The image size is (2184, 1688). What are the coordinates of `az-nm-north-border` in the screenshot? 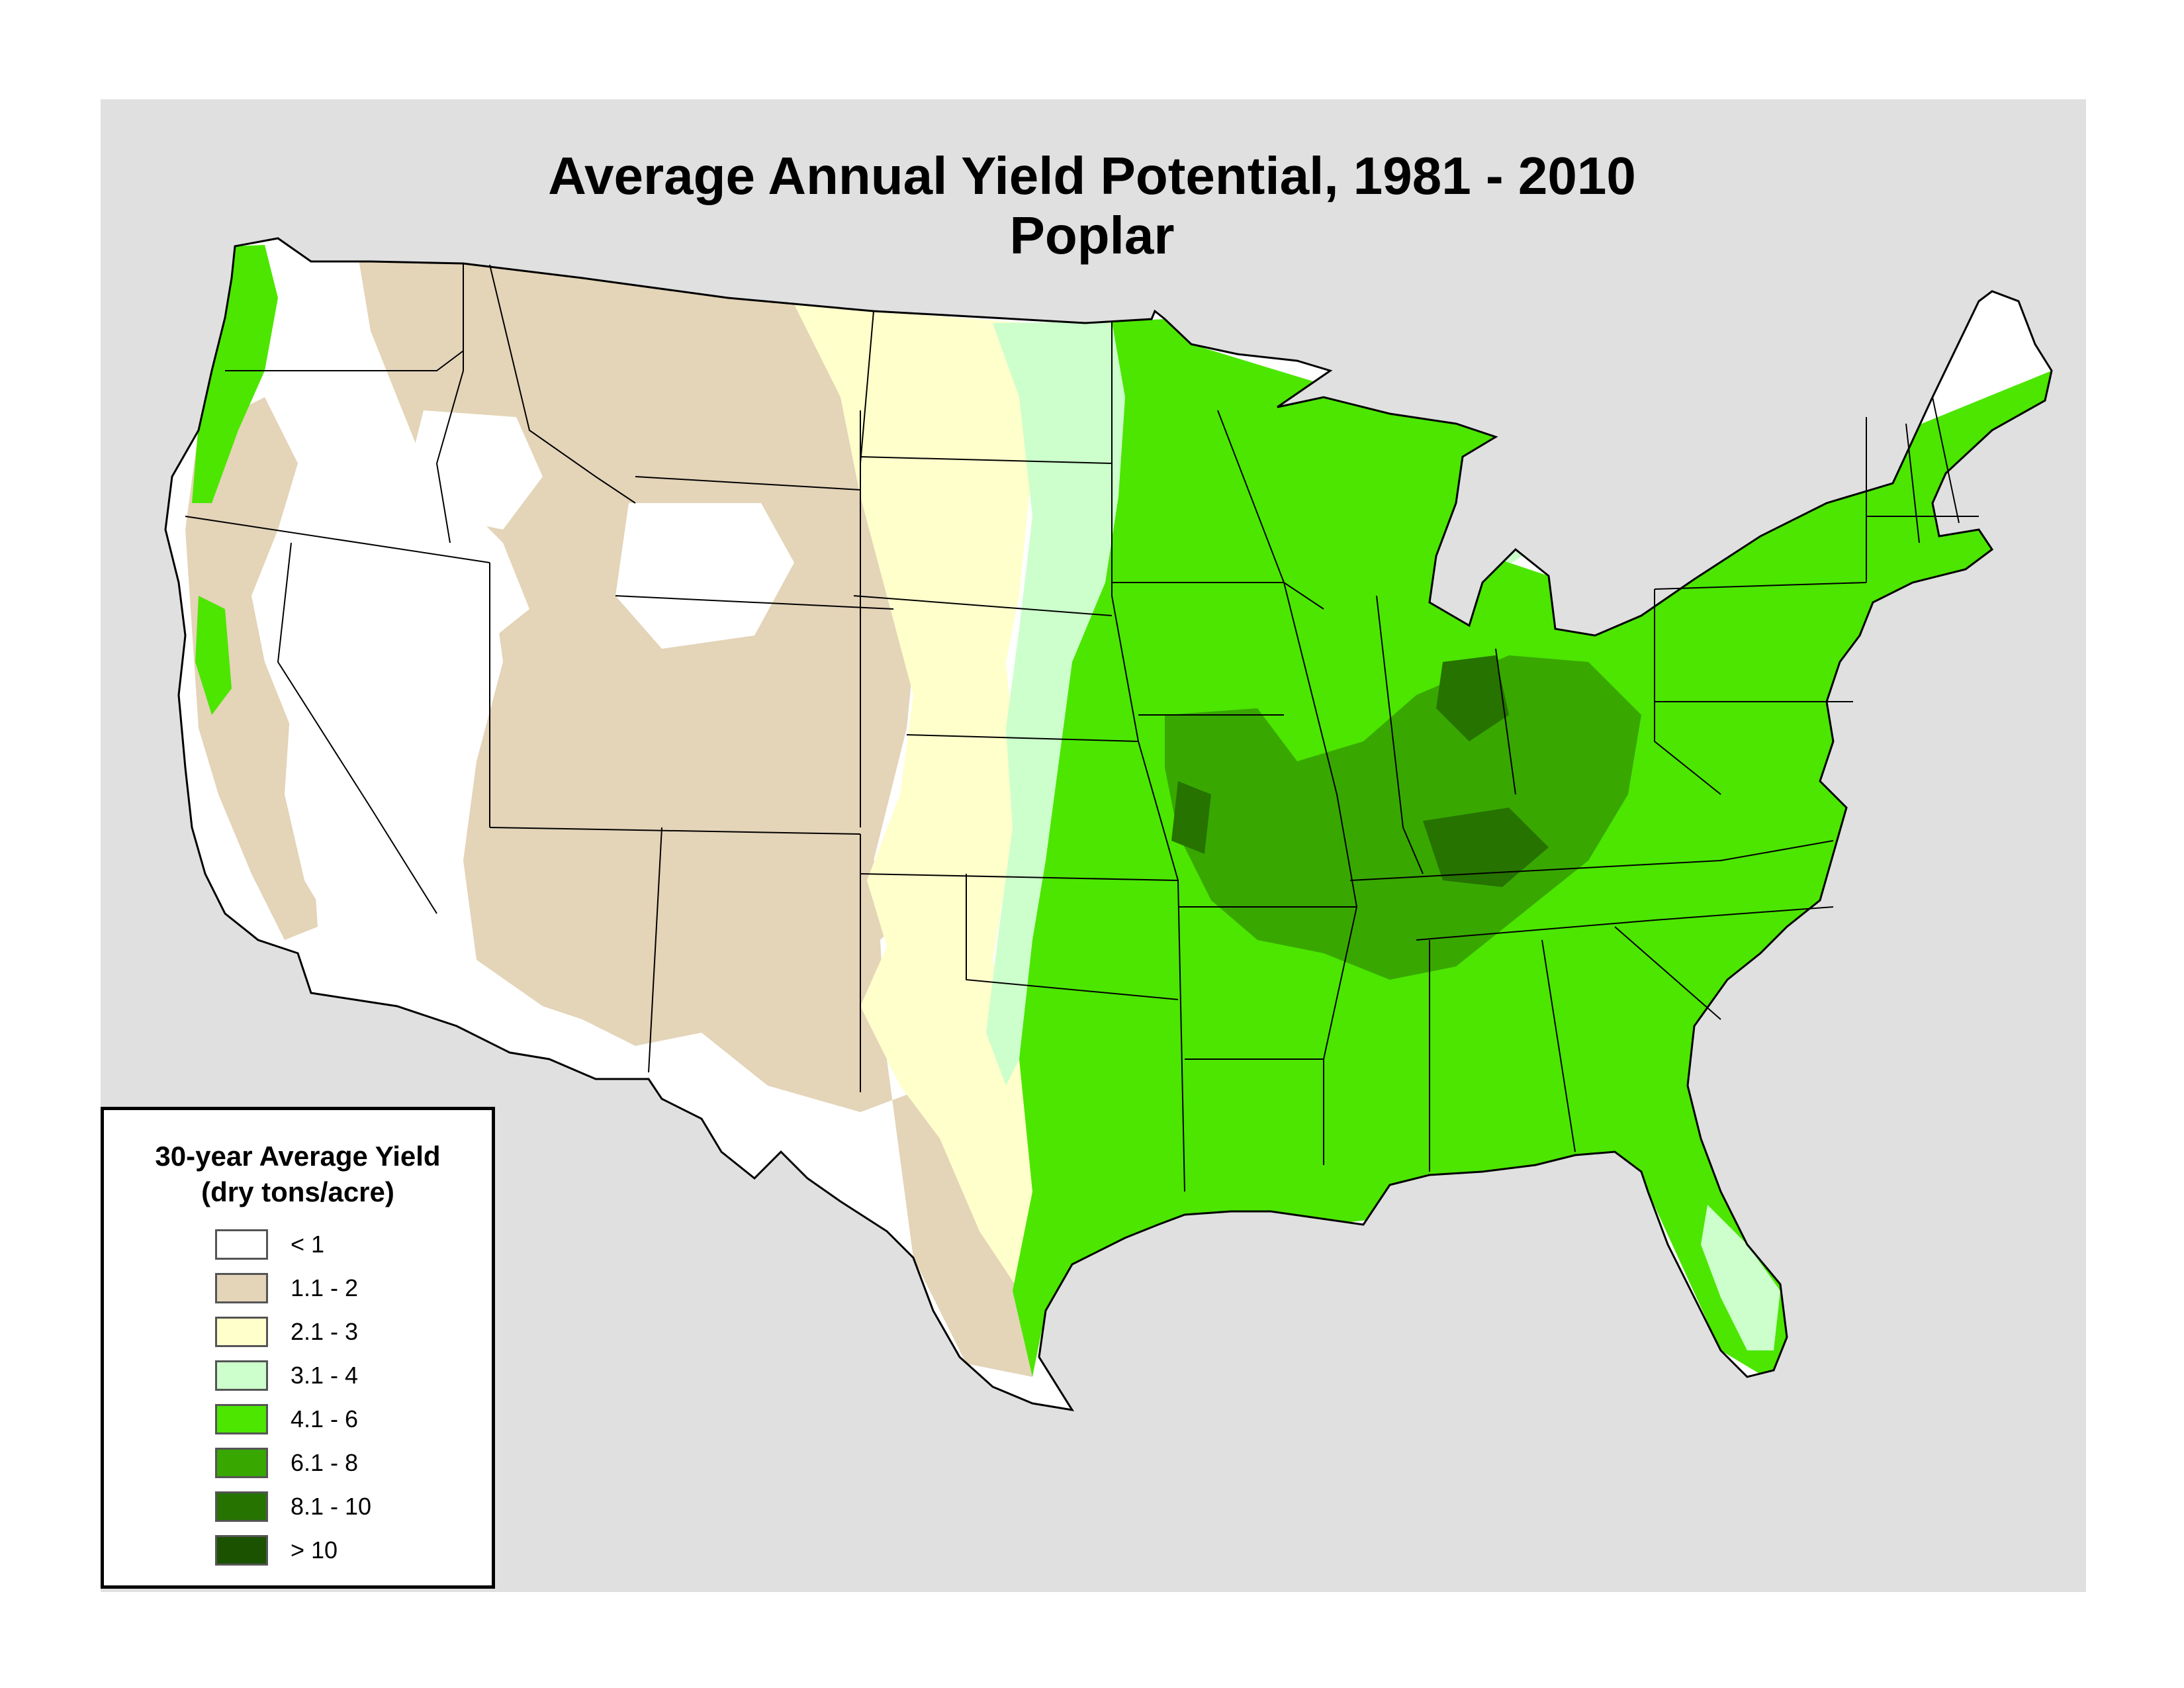 It's located at (675, 831).